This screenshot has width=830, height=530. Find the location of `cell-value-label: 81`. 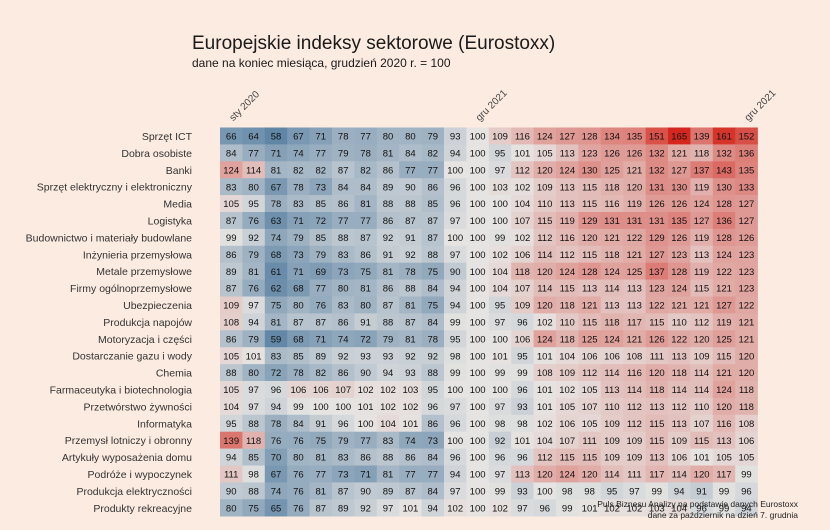

cell-value-label: 81 is located at coordinates (276, 170).